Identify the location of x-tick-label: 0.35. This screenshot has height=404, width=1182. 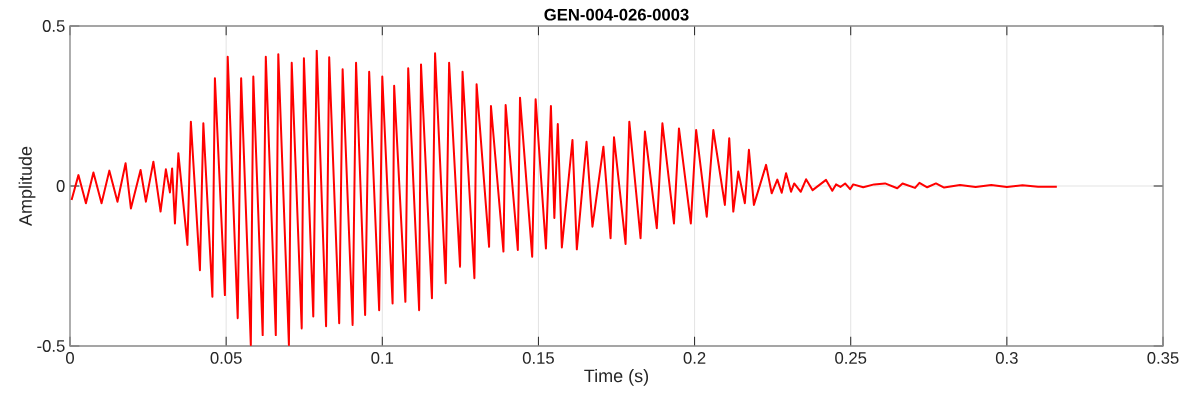
(1163, 358).